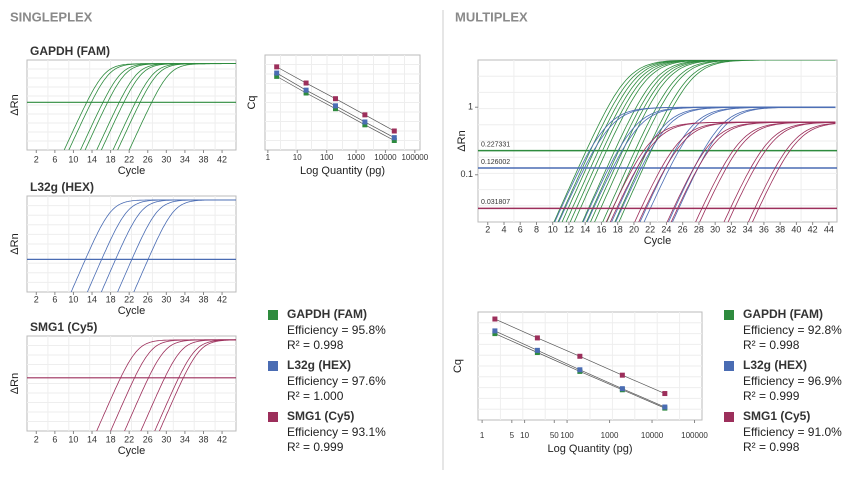 The image size is (851, 486). I want to click on threshold-label: 0.031807, so click(495, 202).